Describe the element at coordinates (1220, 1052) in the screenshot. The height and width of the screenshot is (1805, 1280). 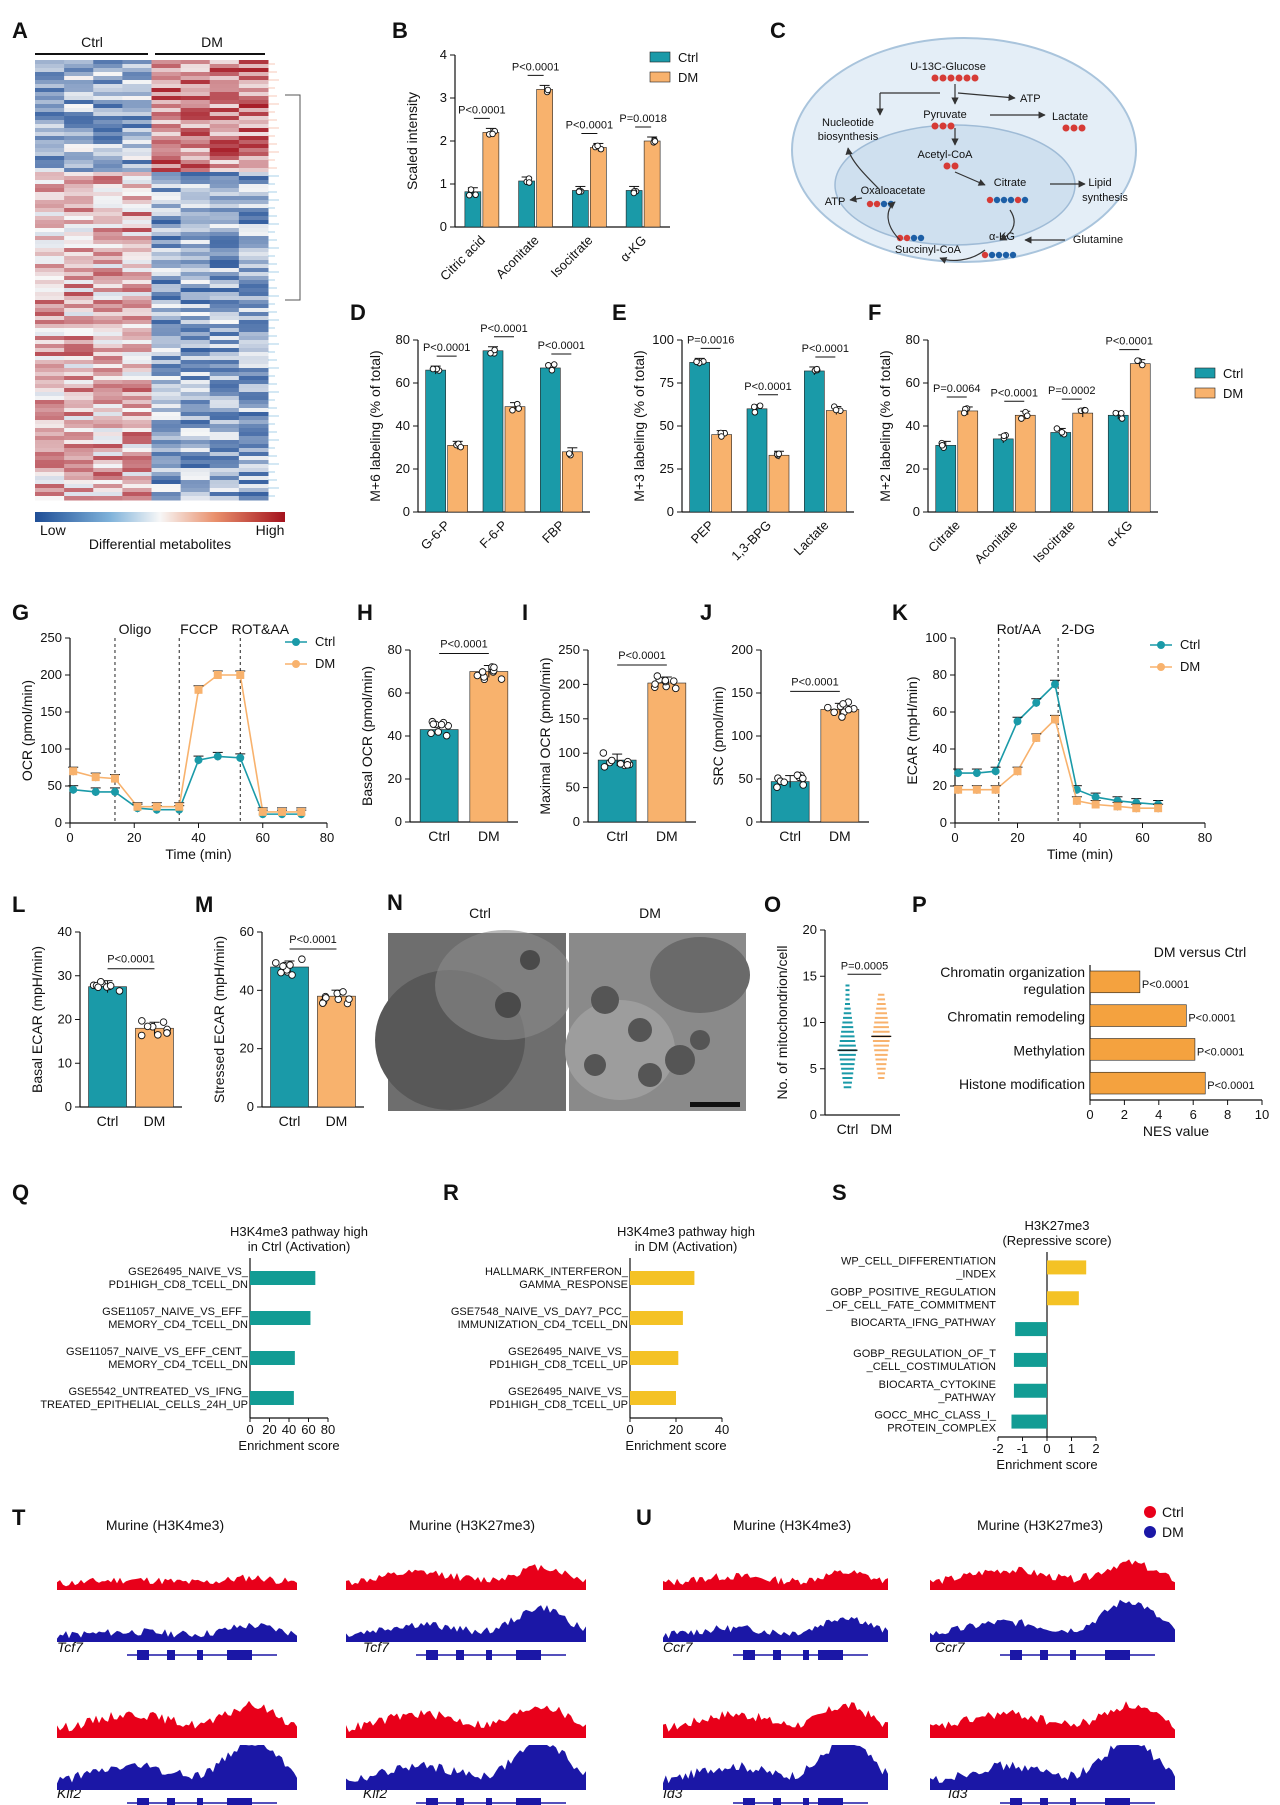
I see `p-value: P<0.0001` at that location.